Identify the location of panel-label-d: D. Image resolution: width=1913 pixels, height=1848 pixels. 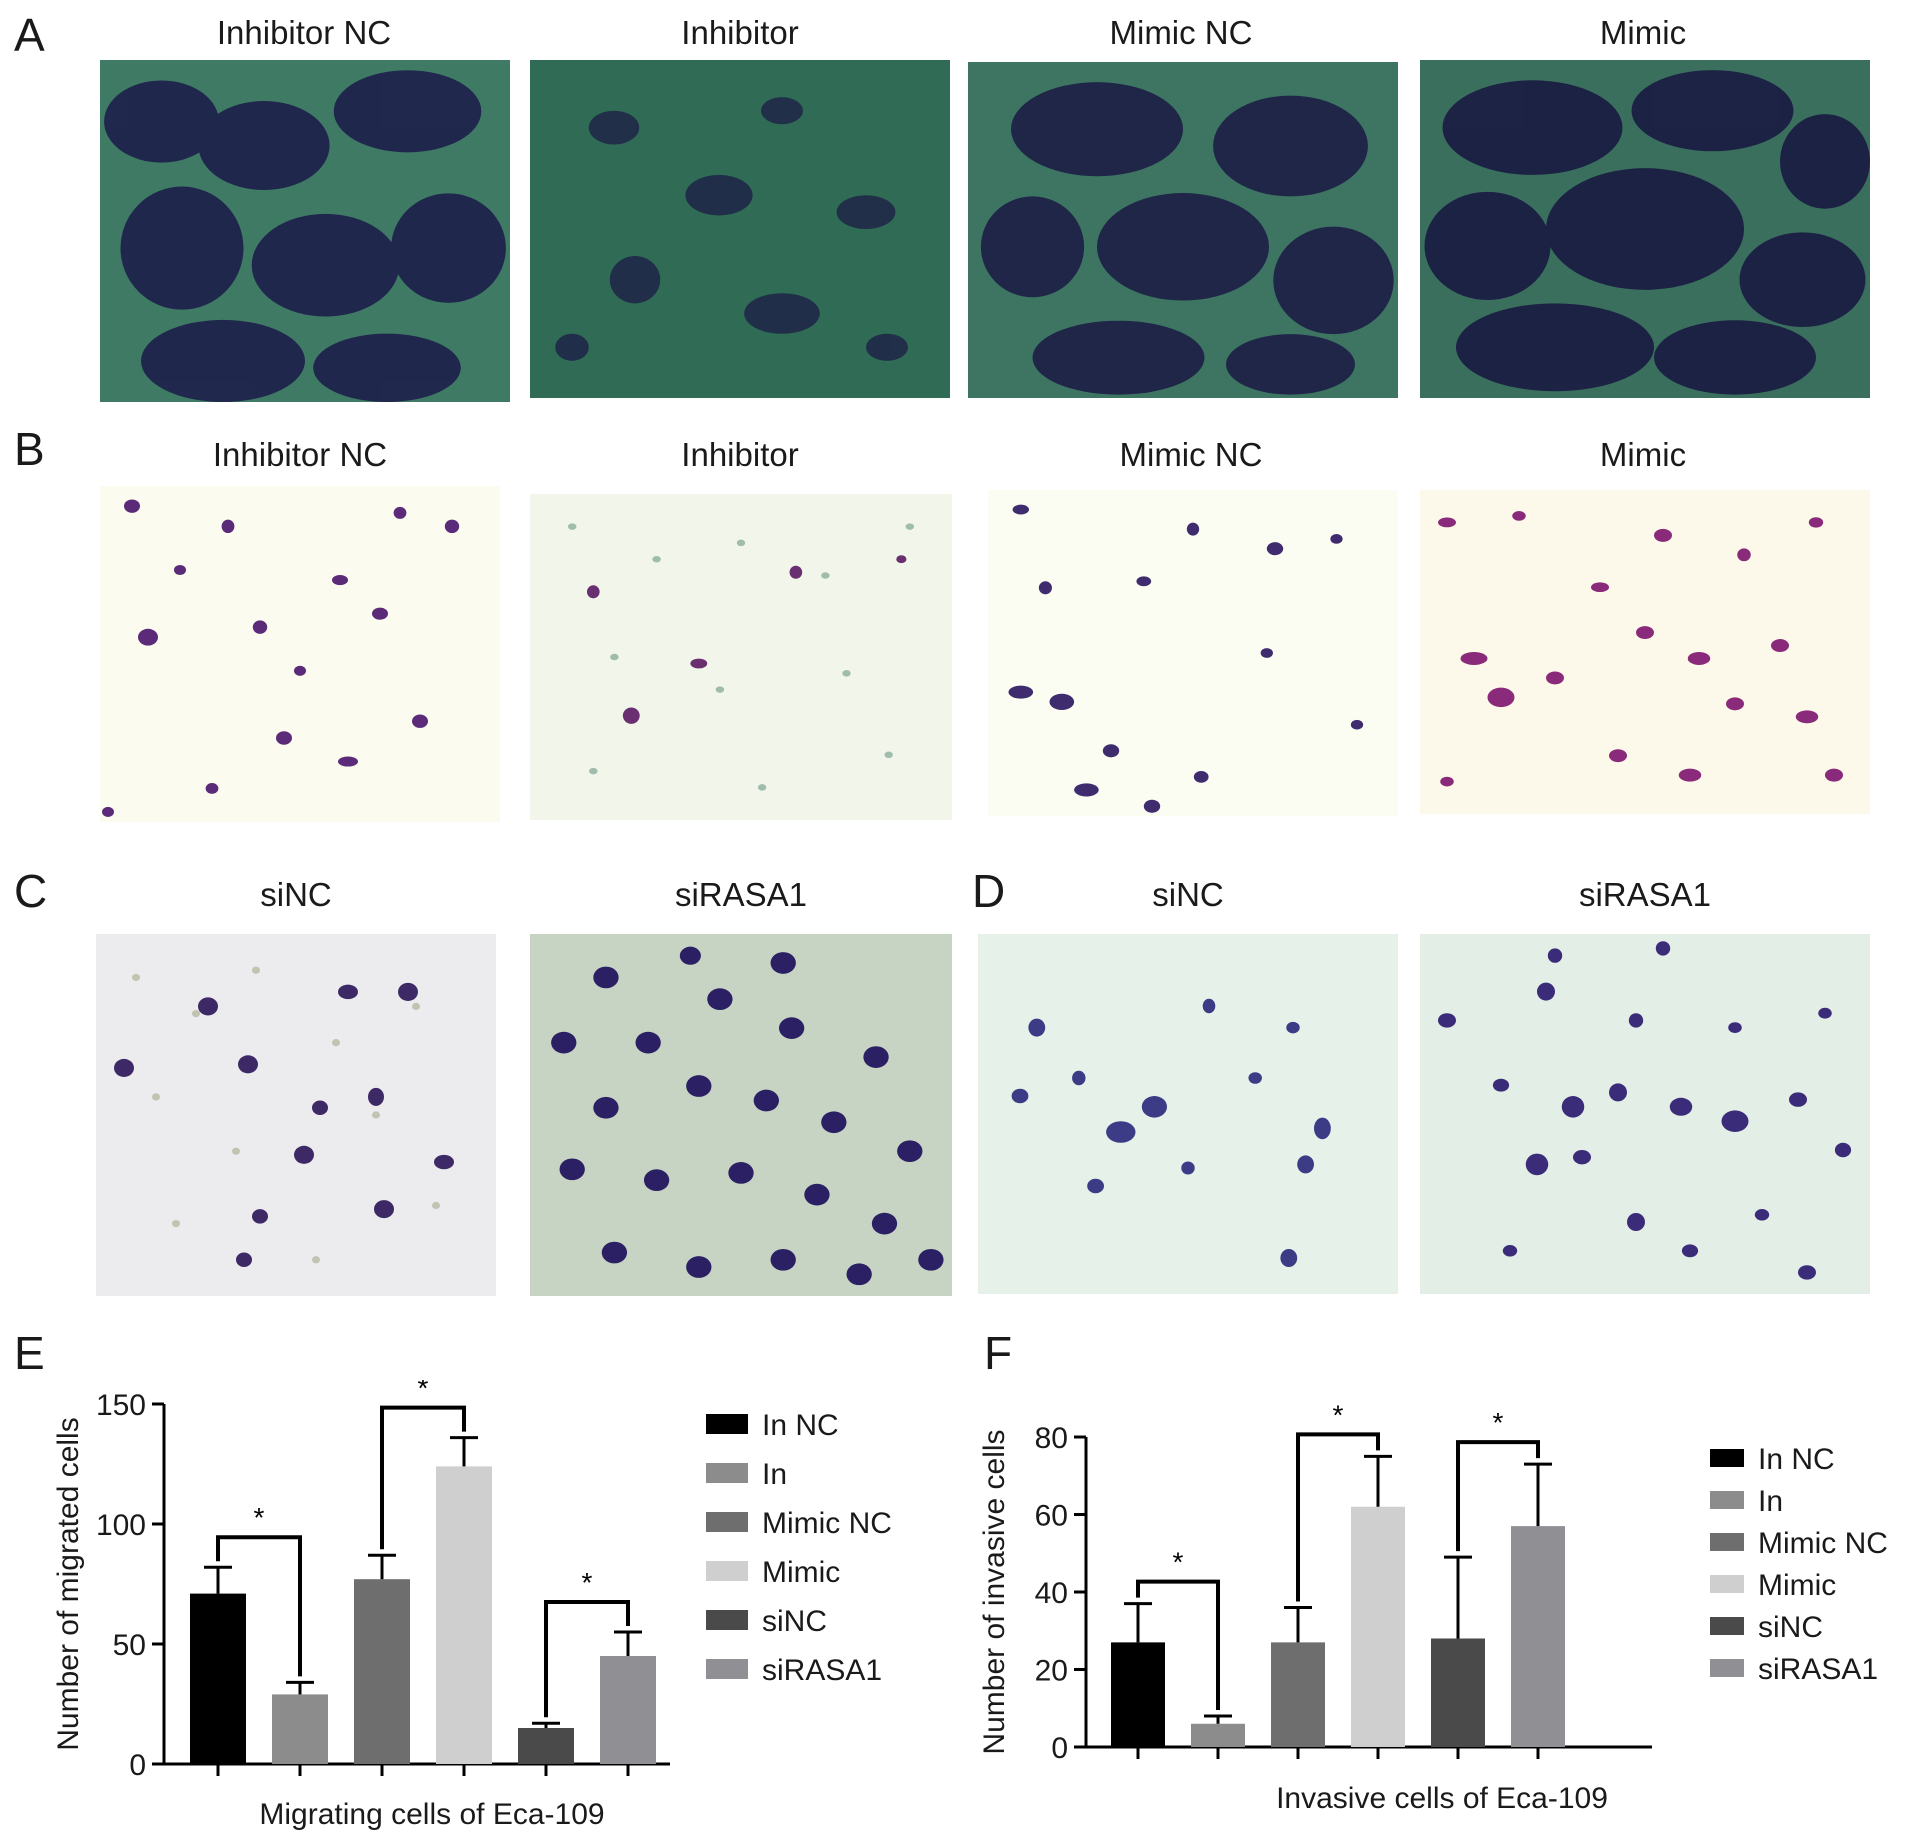
(989, 891).